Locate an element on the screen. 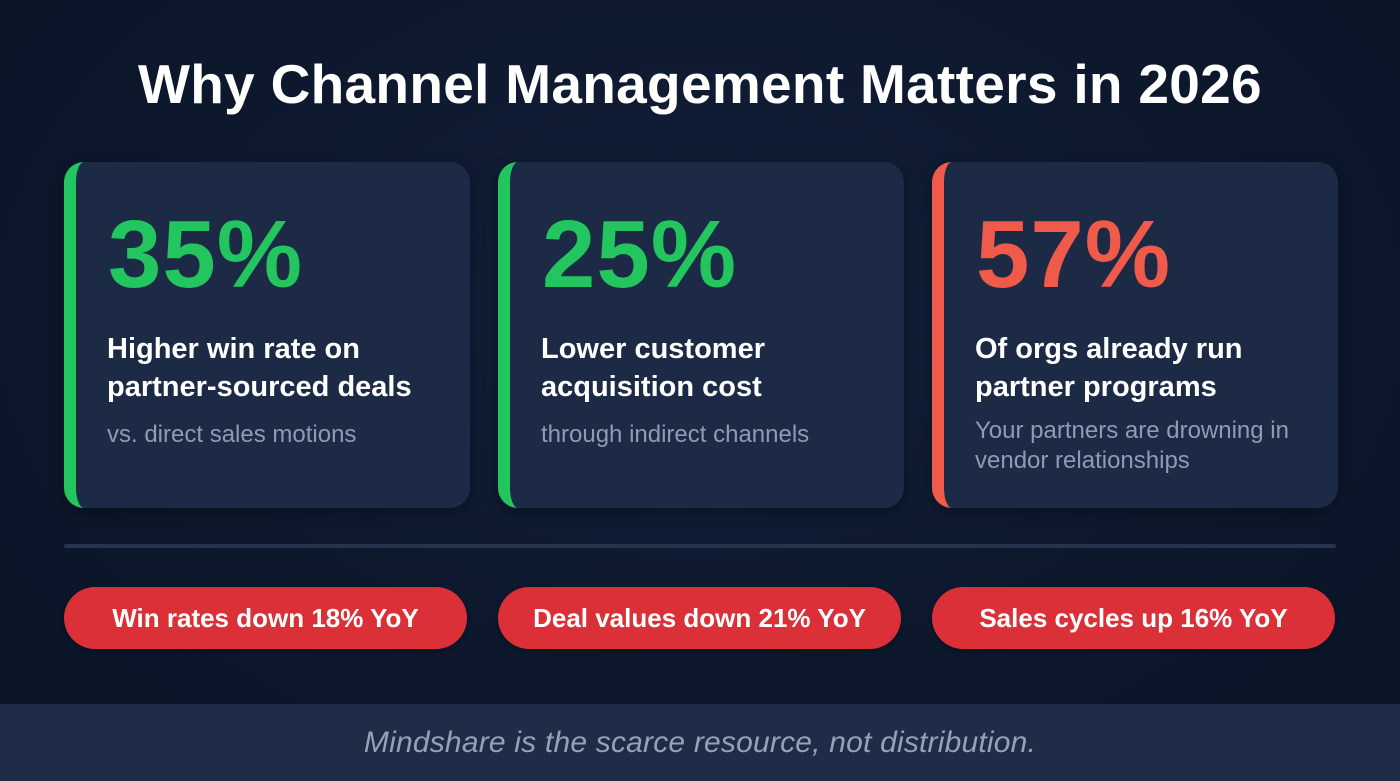 The image size is (1400, 781). stat-headline: Of orgs already run partner programs is located at coordinates (1109, 368).